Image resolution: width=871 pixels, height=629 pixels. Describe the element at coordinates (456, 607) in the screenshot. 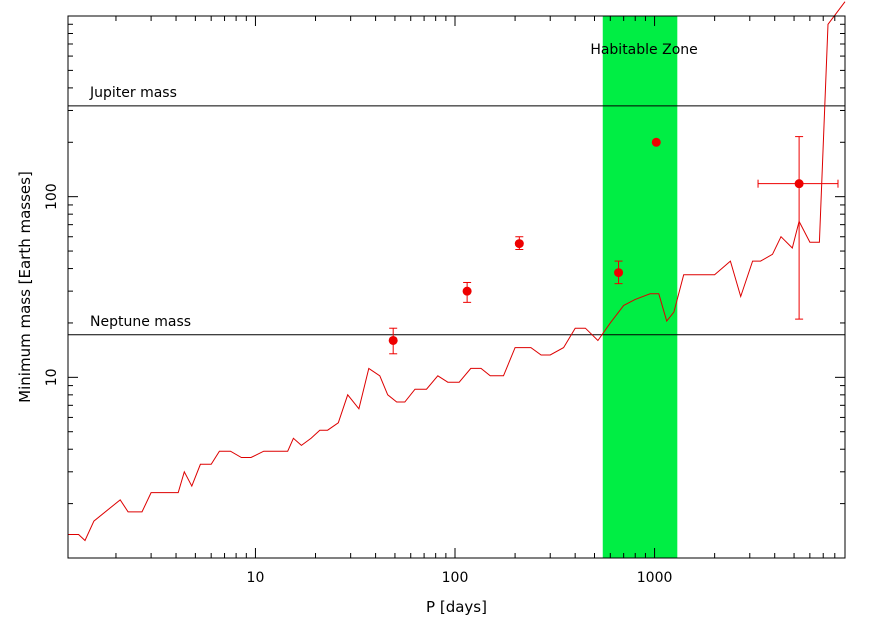

I see `x-axis-label: P [days]` at that location.